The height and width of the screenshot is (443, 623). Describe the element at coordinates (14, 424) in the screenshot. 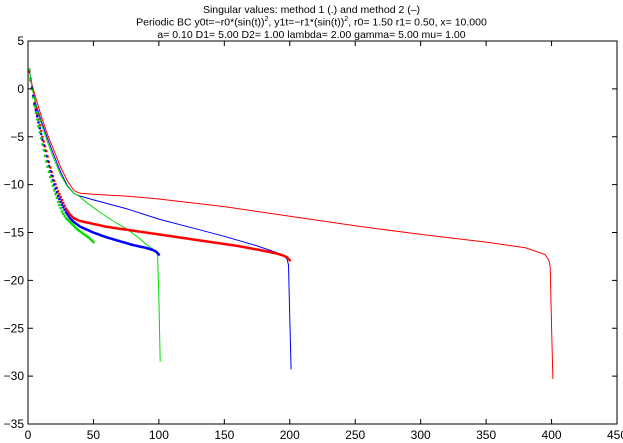

I see `y-tick-label: −35` at that location.